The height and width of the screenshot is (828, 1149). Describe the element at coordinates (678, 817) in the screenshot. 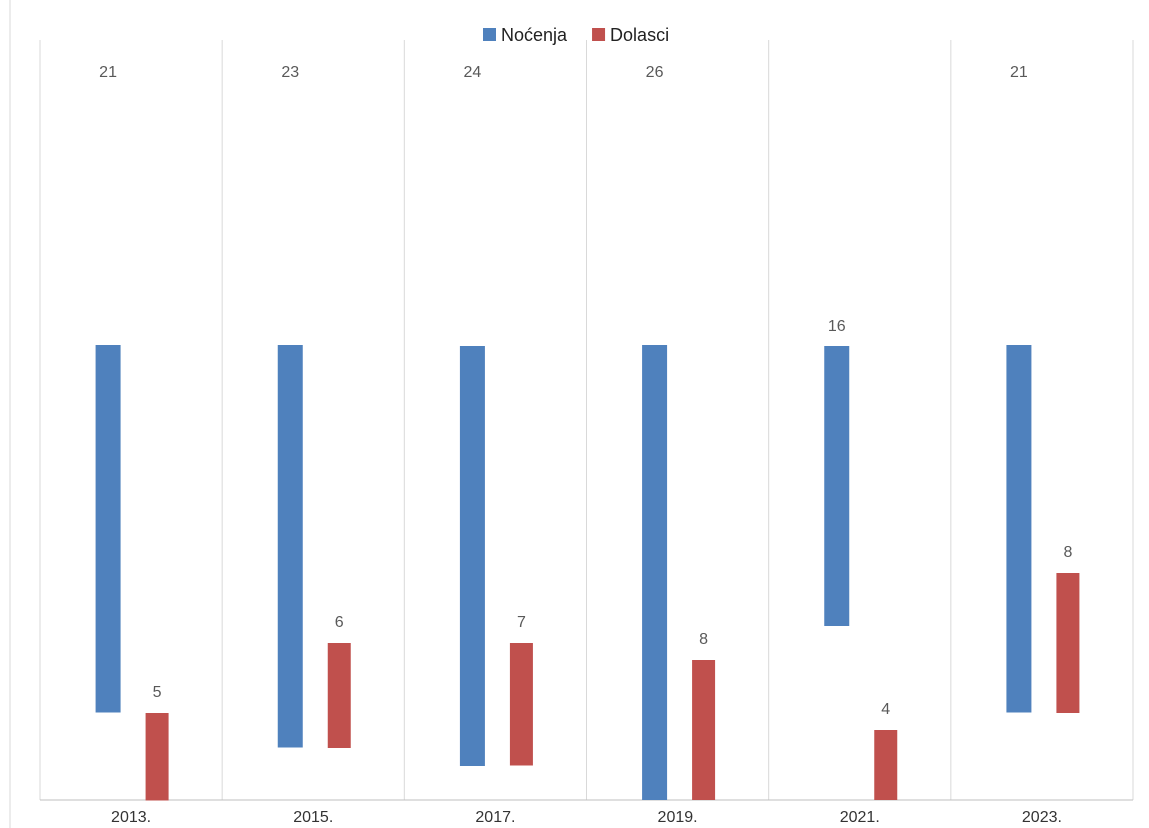

I see `x-tick-label: 2019.` at that location.